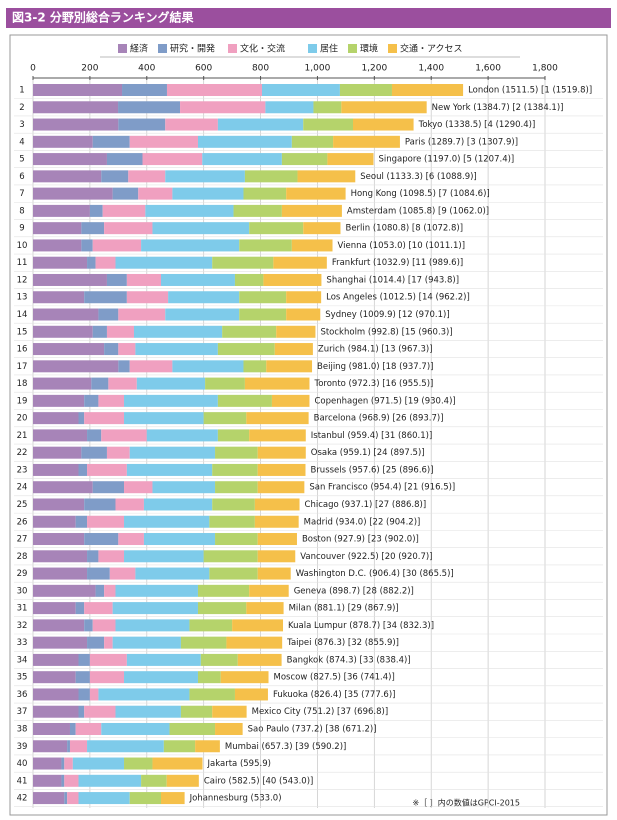  What do you see at coordinates (33, 69) in the screenshot?
I see `x-tick-label: 0` at bounding box center [33, 69].